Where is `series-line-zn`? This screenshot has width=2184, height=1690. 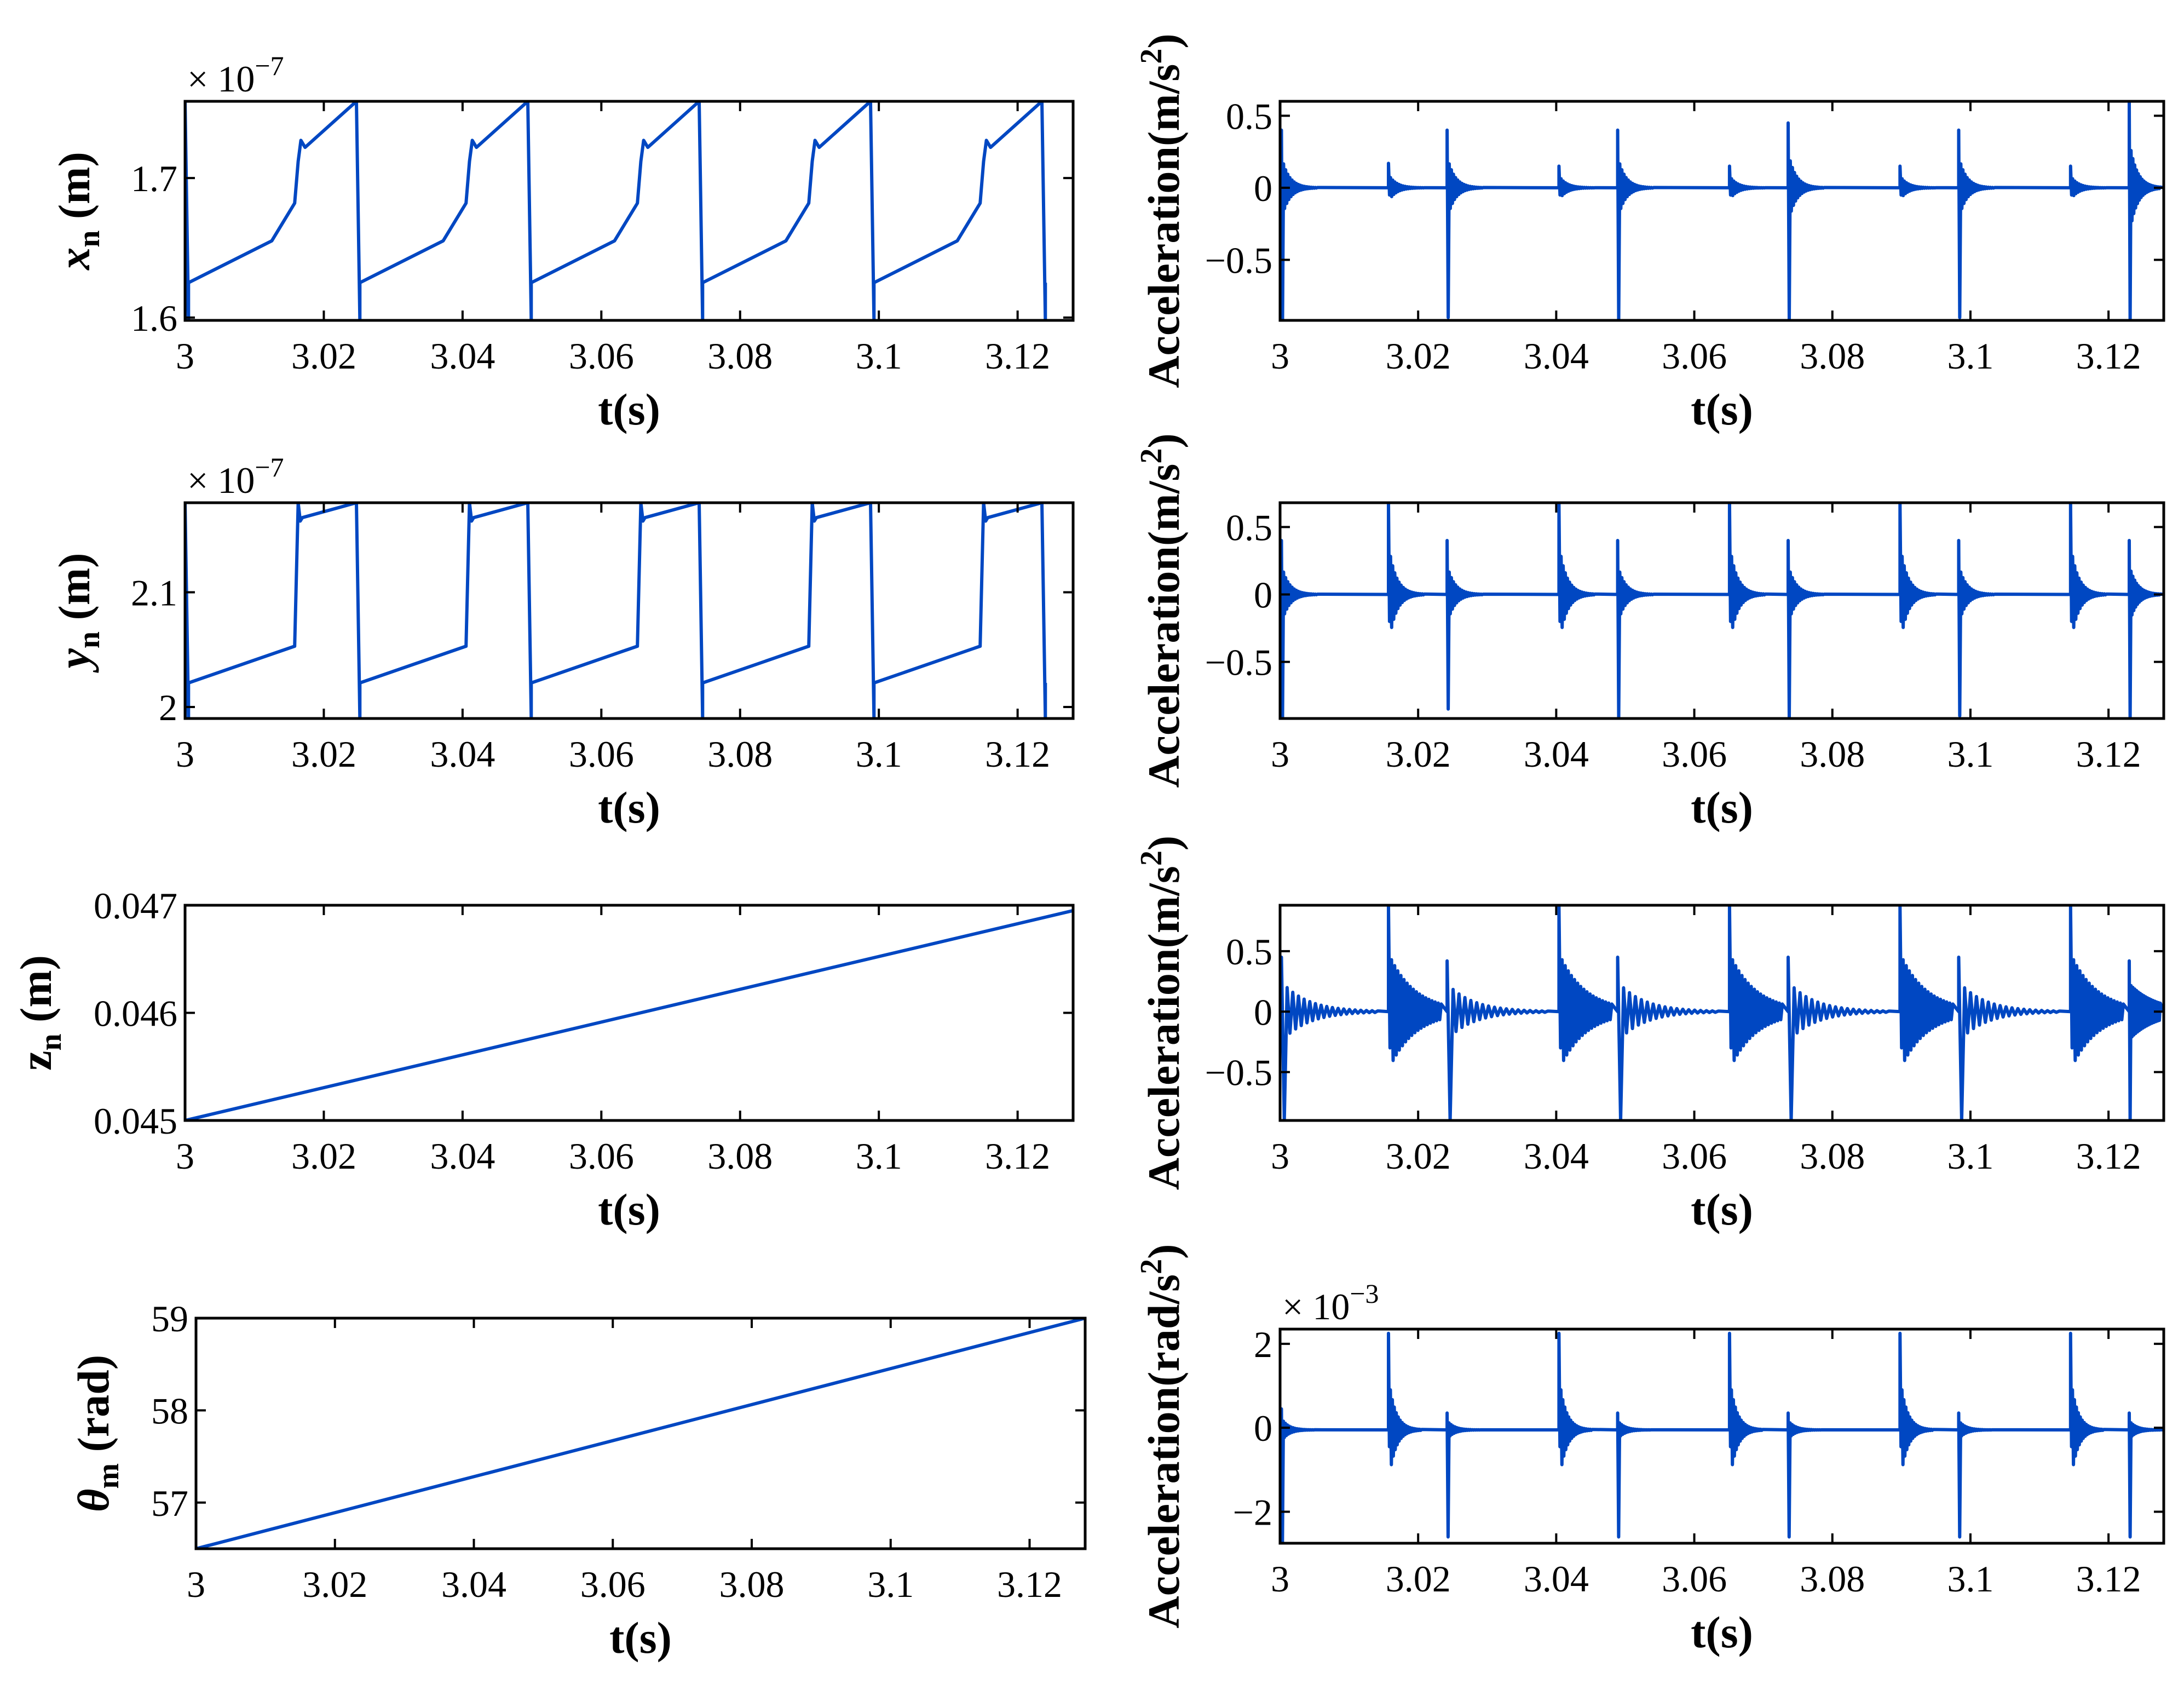
series-line-zn is located at coordinates (629, 1014).